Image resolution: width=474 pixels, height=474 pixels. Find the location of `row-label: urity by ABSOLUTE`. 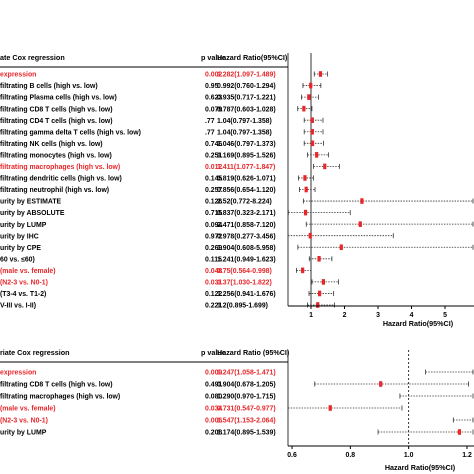

row-label: urity by ABSOLUTE is located at coordinates (32, 213).